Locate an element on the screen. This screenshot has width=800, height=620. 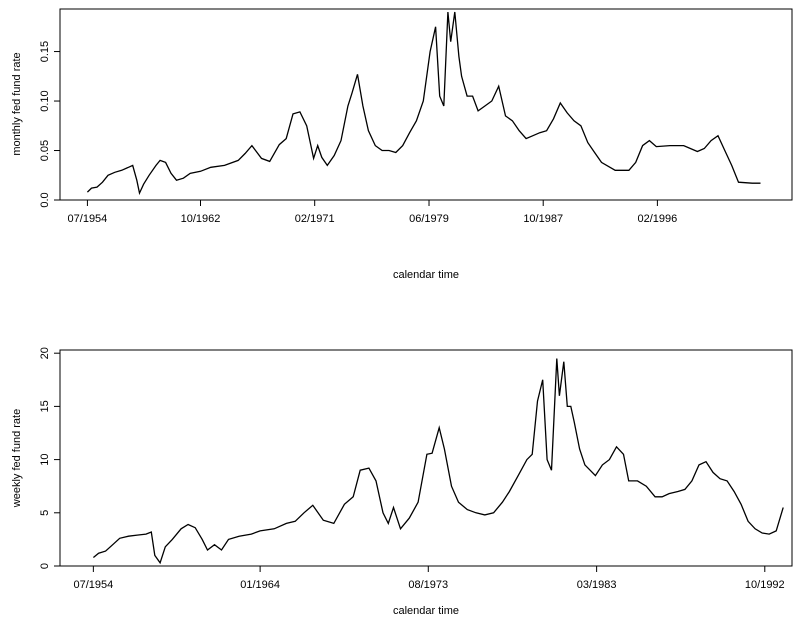
x-axis: 07/1954 01/1964 08/1973 03/1983 10/1992 is located at coordinates (429, 578).